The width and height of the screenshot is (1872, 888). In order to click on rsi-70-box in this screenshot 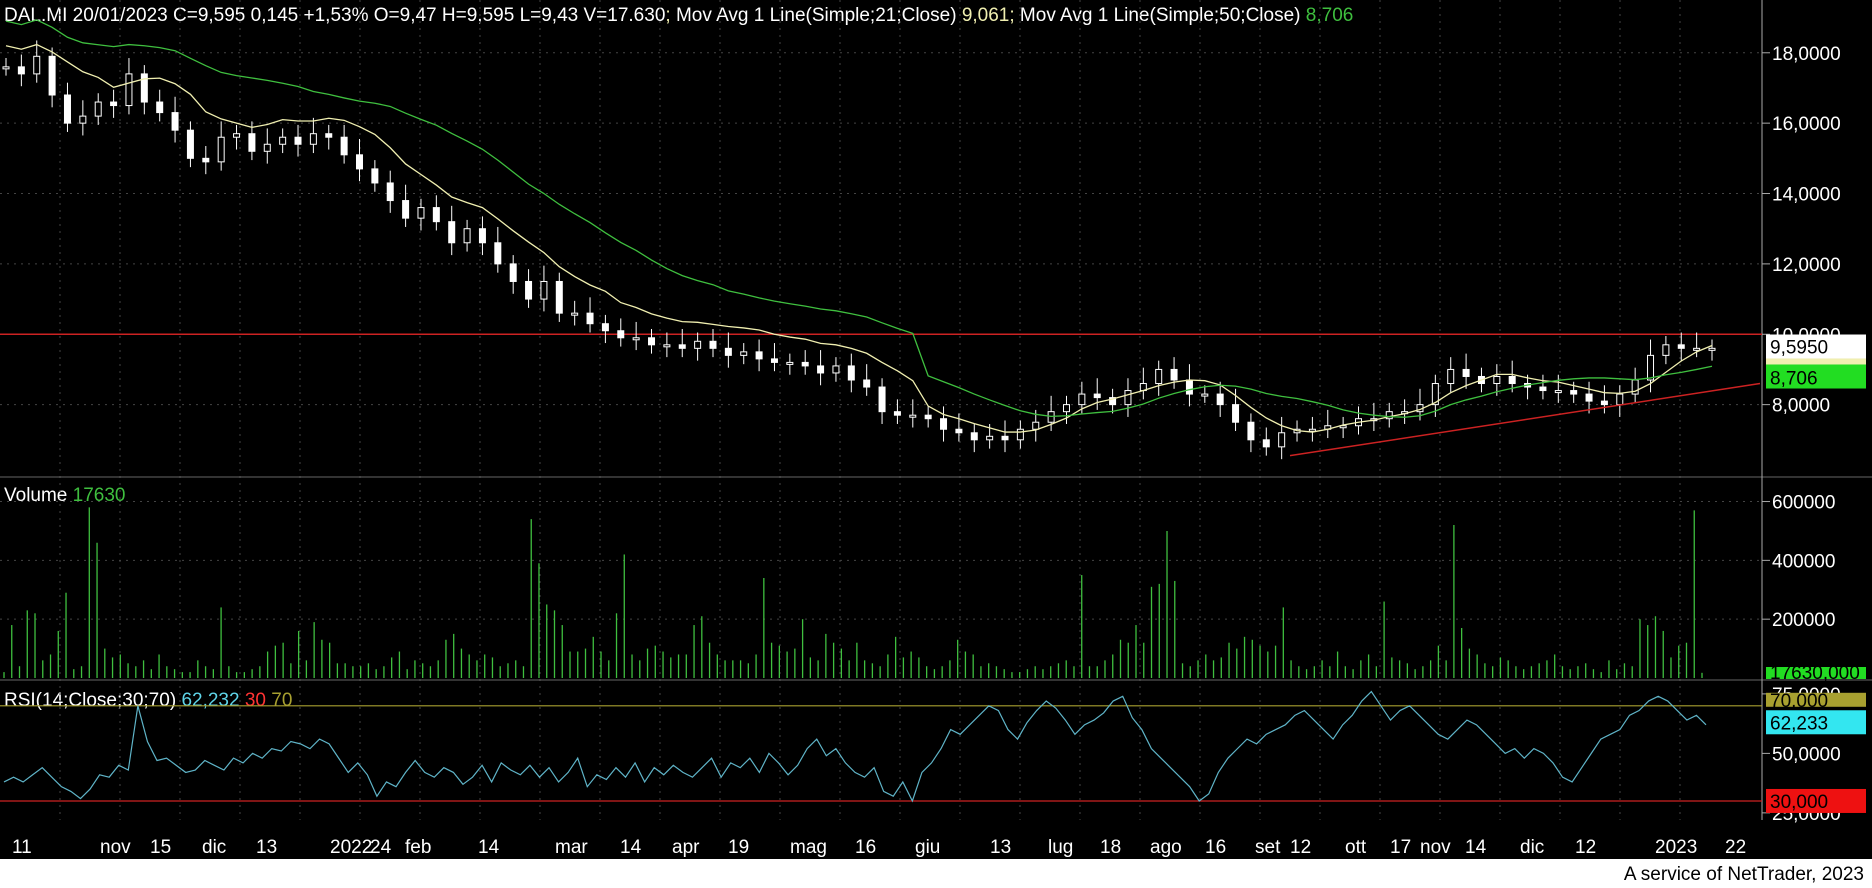, I will do `click(1816, 699)`.